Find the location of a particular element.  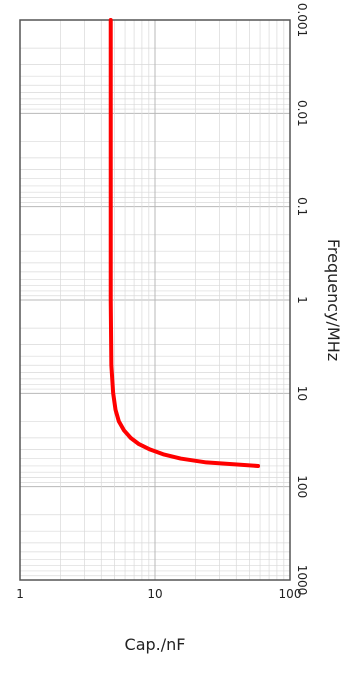

y-tick-labels: 1 10 100 is located at coordinates (158, 594).